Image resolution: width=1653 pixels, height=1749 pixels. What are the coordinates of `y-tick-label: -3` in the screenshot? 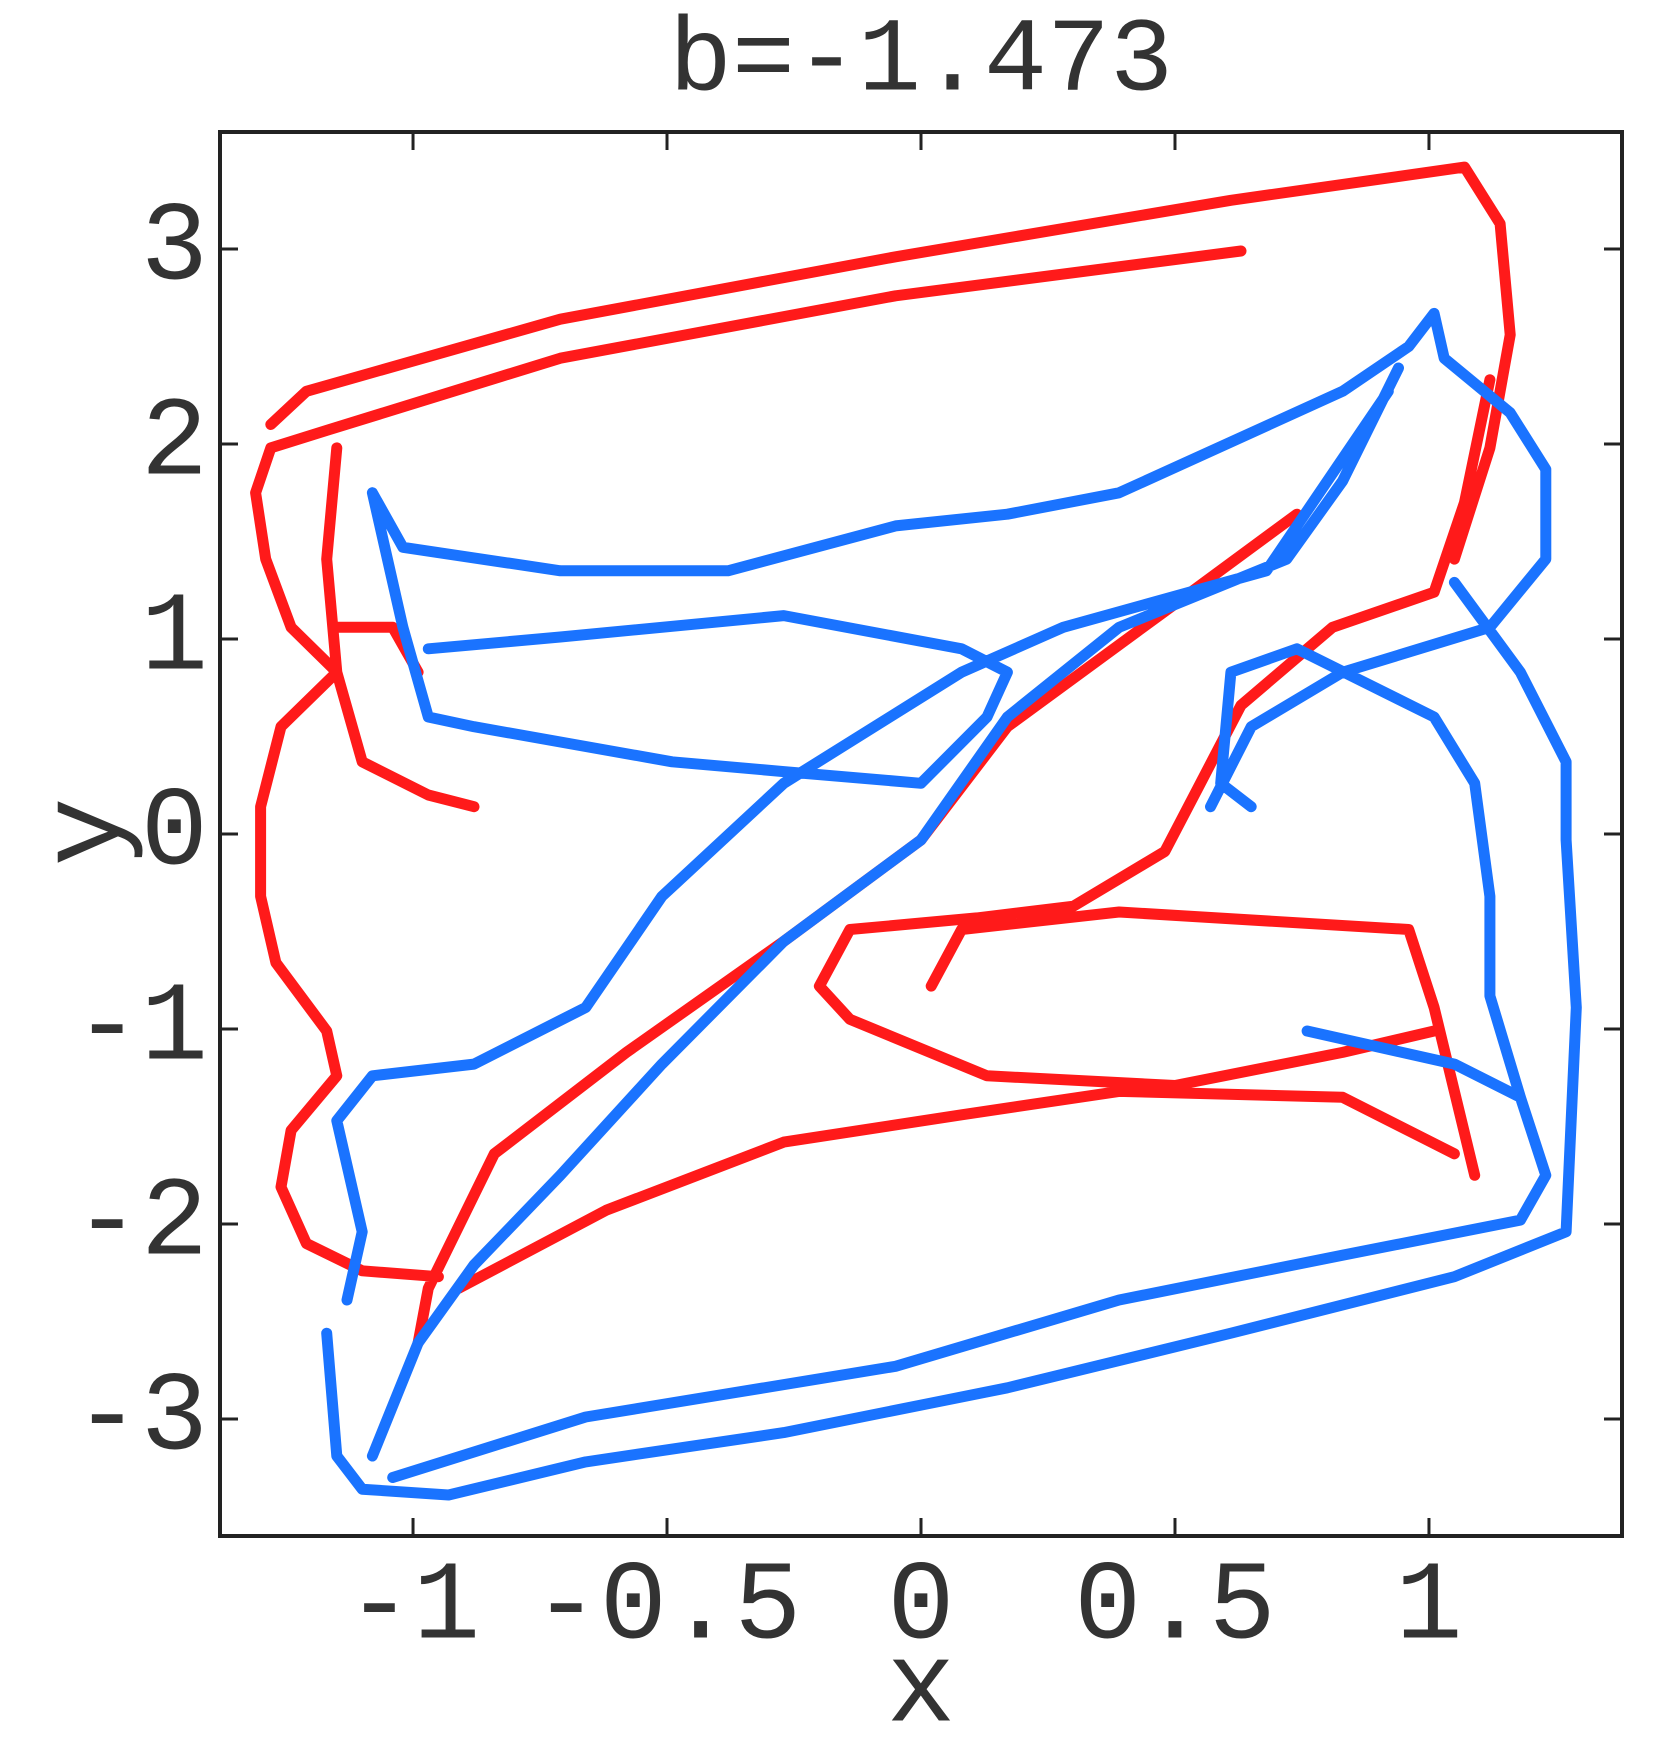 It's located at (141, 1419).